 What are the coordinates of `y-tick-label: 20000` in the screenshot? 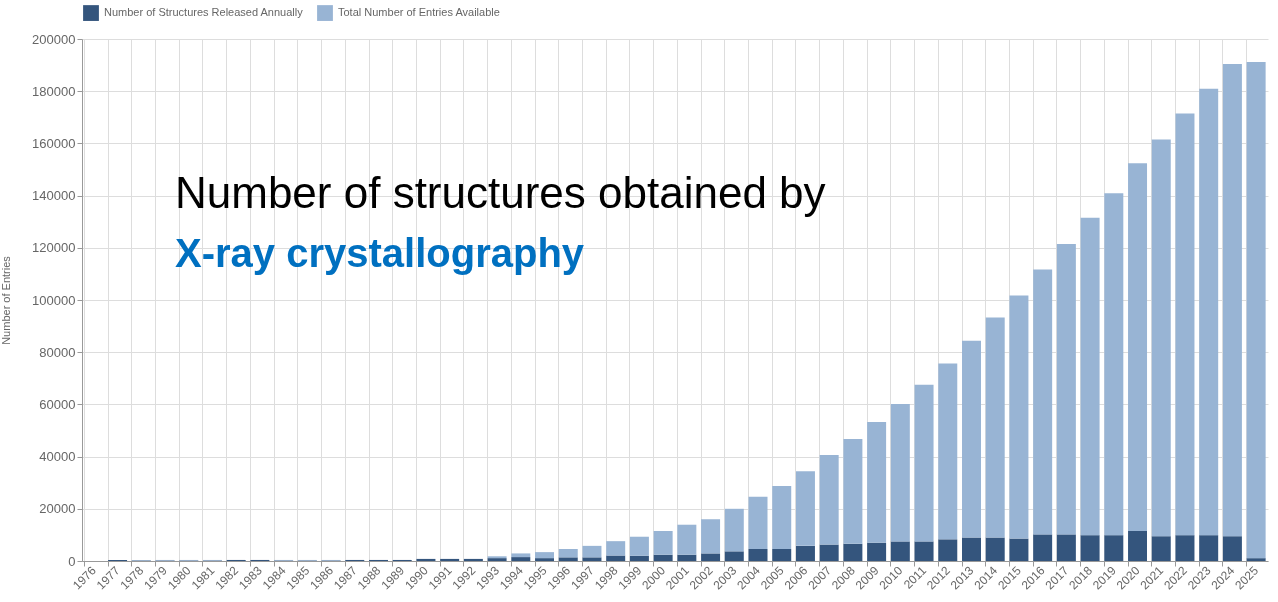 It's located at (57, 509).